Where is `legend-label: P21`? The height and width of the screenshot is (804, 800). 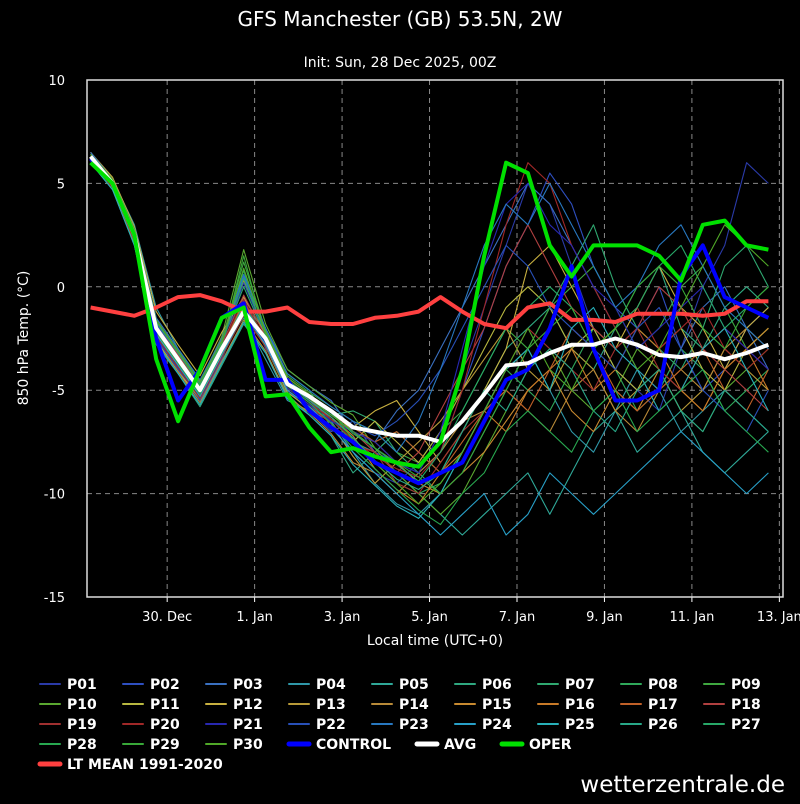
legend-label: P21 is located at coordinates (248, 725).